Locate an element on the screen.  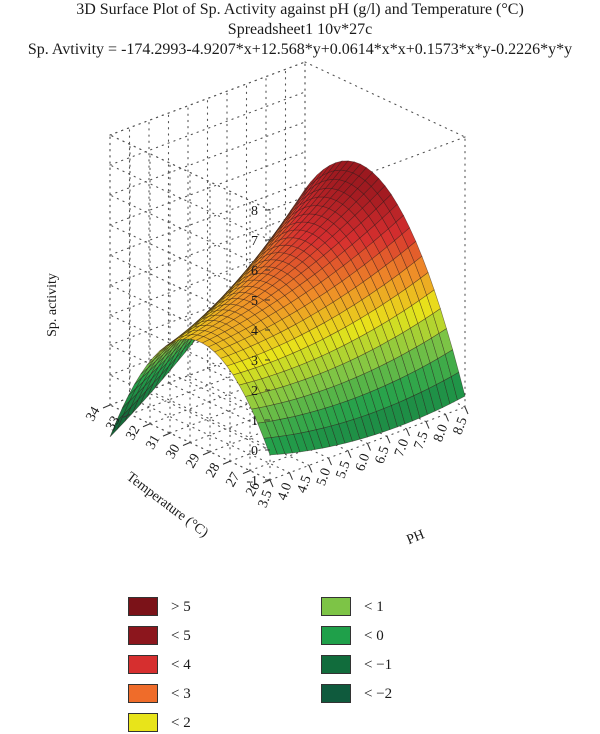
ph-axis-label: PH is located at coordinates (416, 537).